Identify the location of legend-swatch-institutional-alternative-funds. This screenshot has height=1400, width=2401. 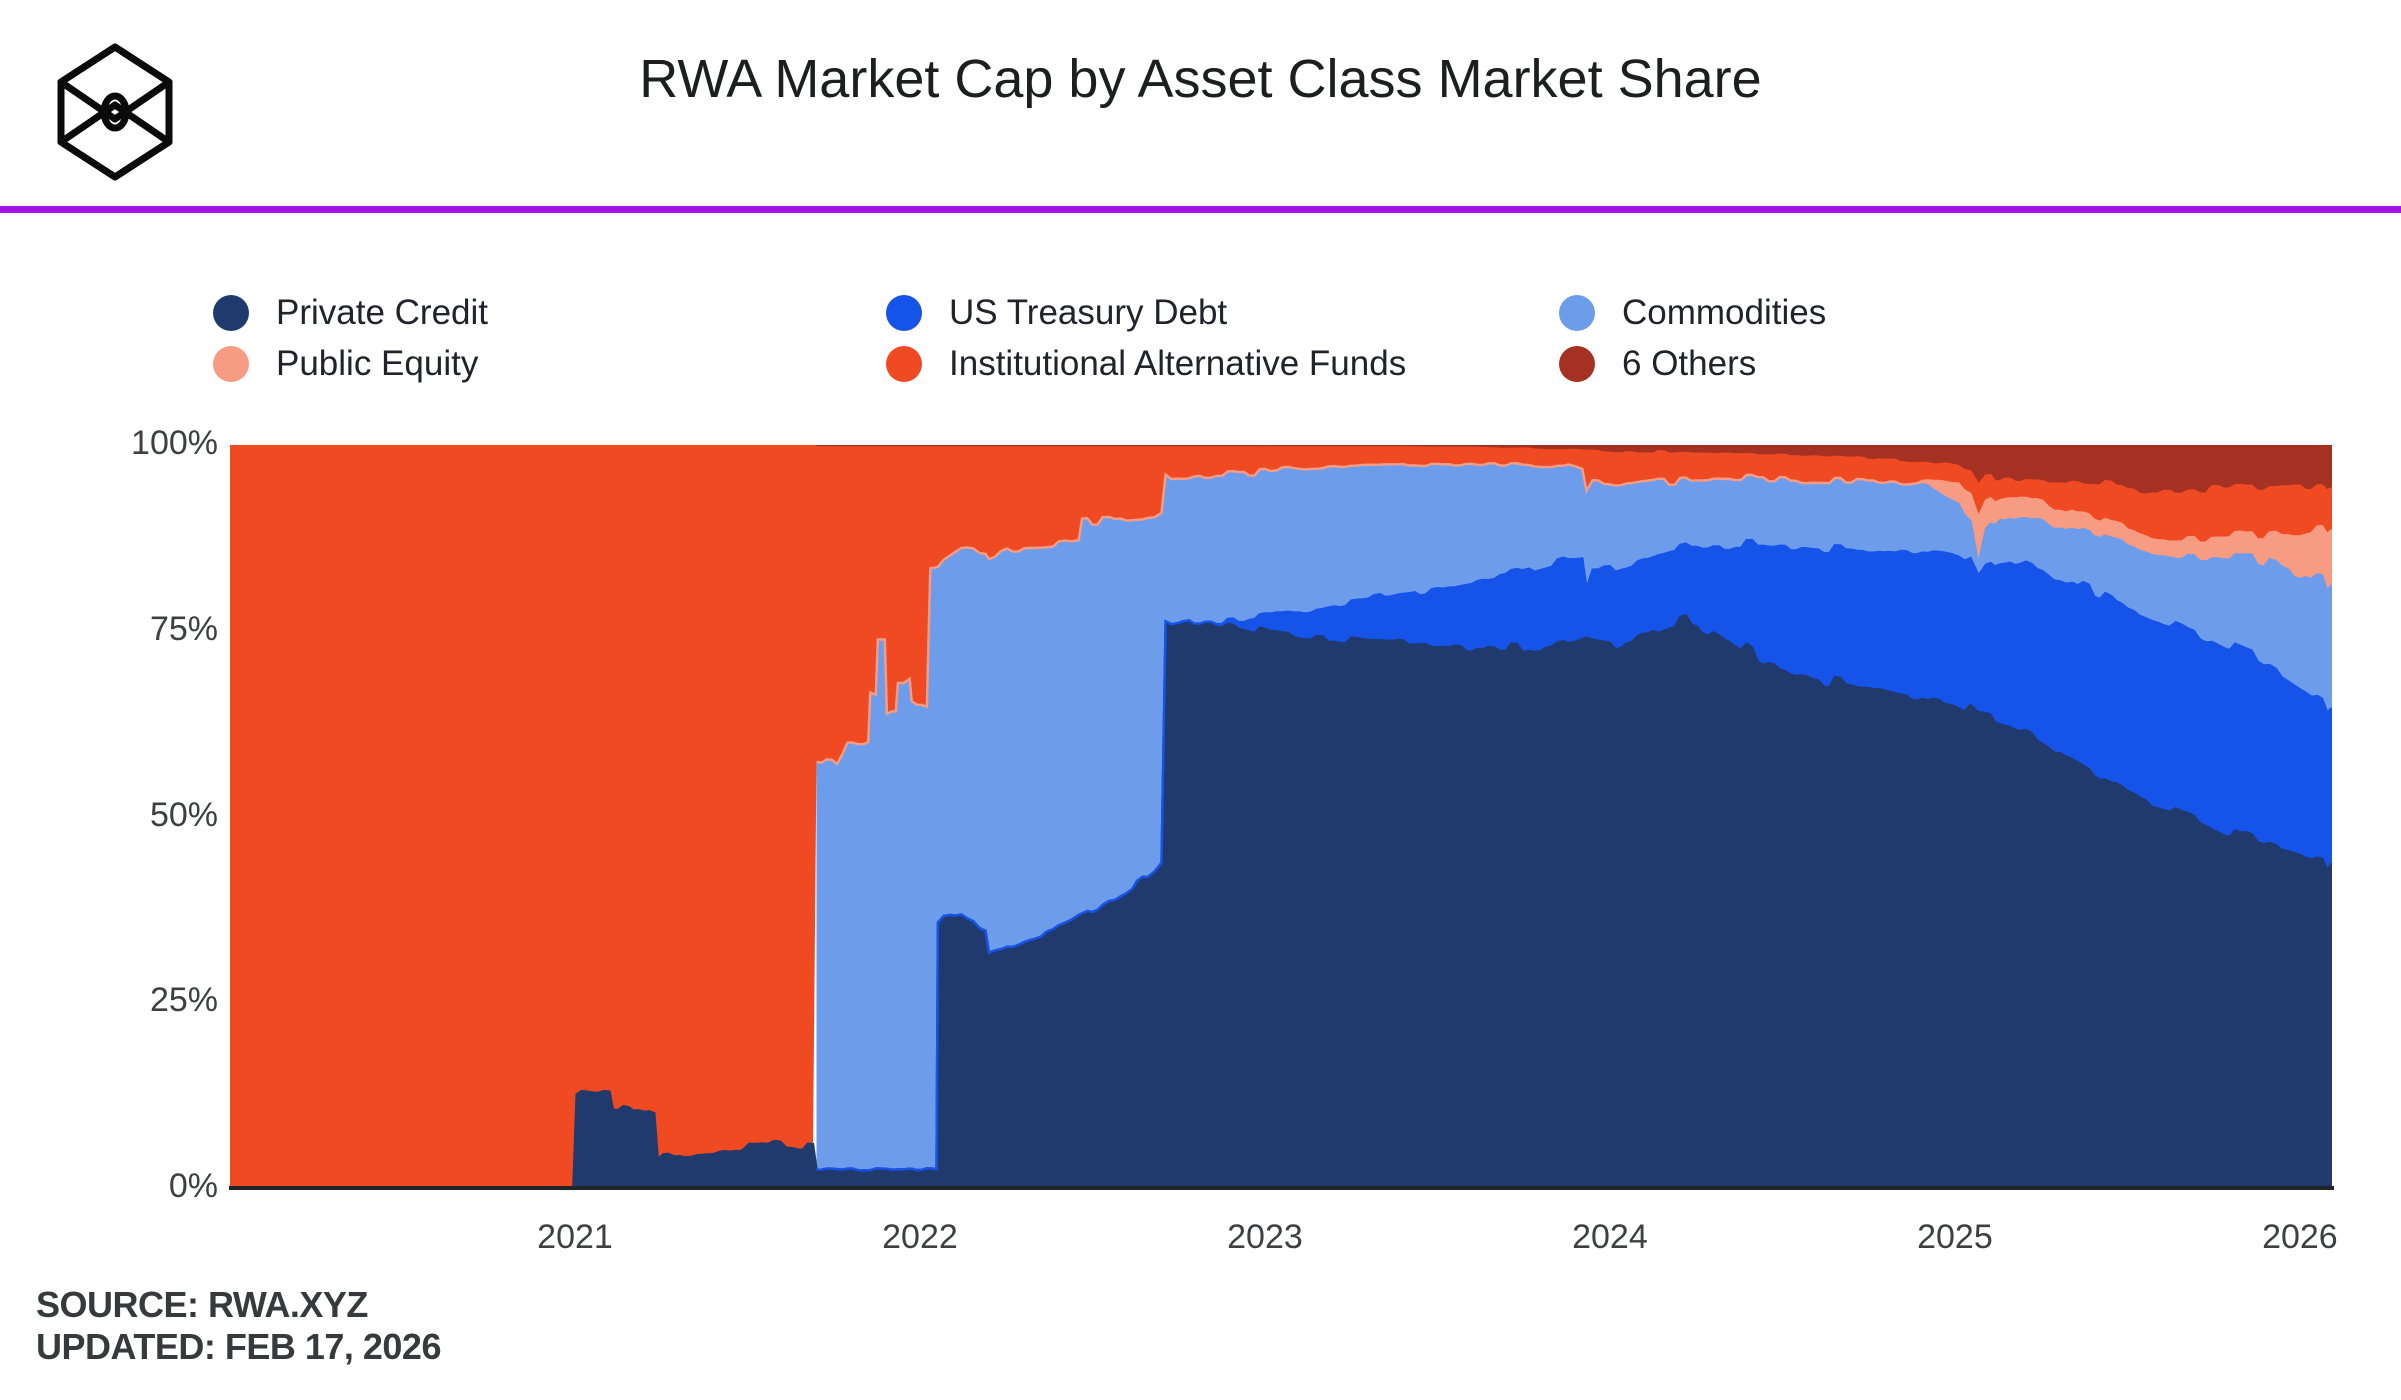
(904, 363).